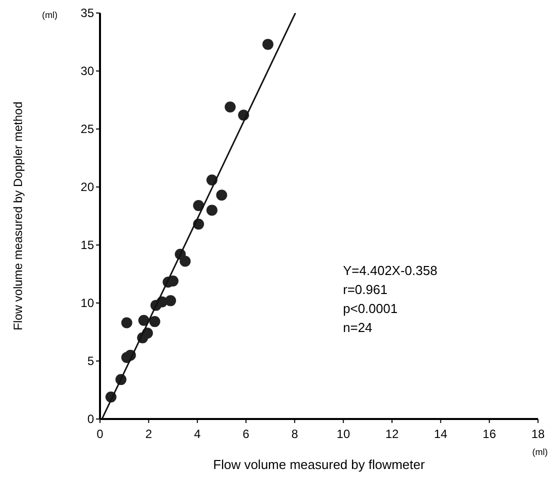 This screenshot has width=555, height=479. Describe the element at coordinates (90, 419) in the screenshot. I see `y-tick-label: 0` at that location.